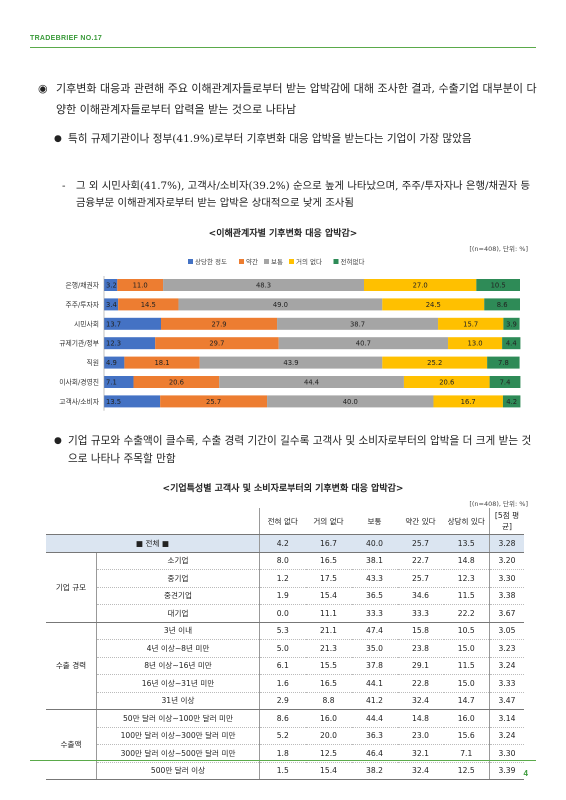 The height and width of the screenshot is (800, 566). Describe the element at coordinates (511, 402) in the screenshot. I see `data-label: 4.2` at that location.